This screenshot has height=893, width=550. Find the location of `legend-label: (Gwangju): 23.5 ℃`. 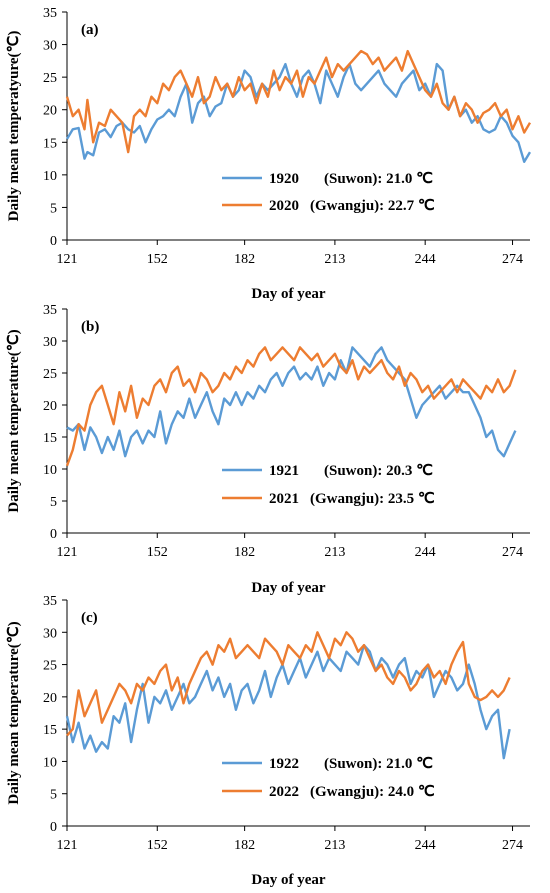

legend-label: (Gwangju): 23.5 ℃ is located at coordinates (372, 499).